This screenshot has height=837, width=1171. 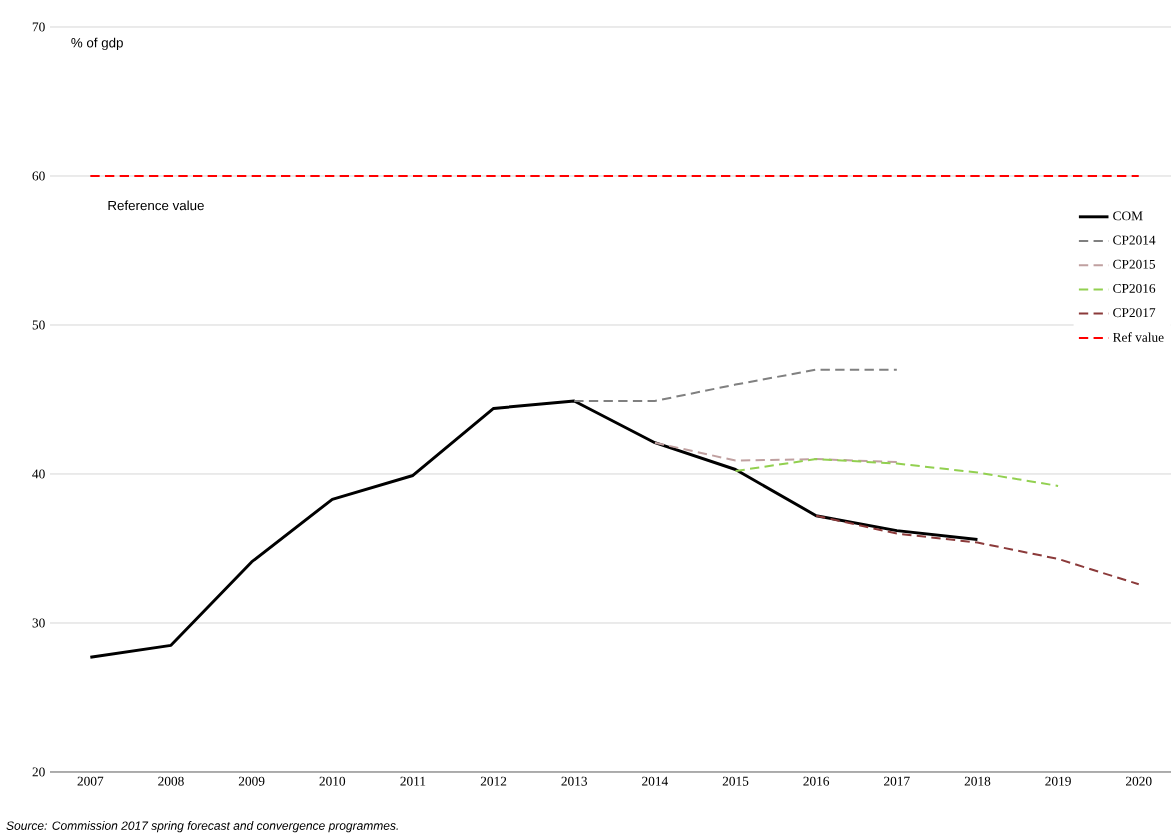 I want to click on x-tick-label: 2014, so click(x=655, y=781).